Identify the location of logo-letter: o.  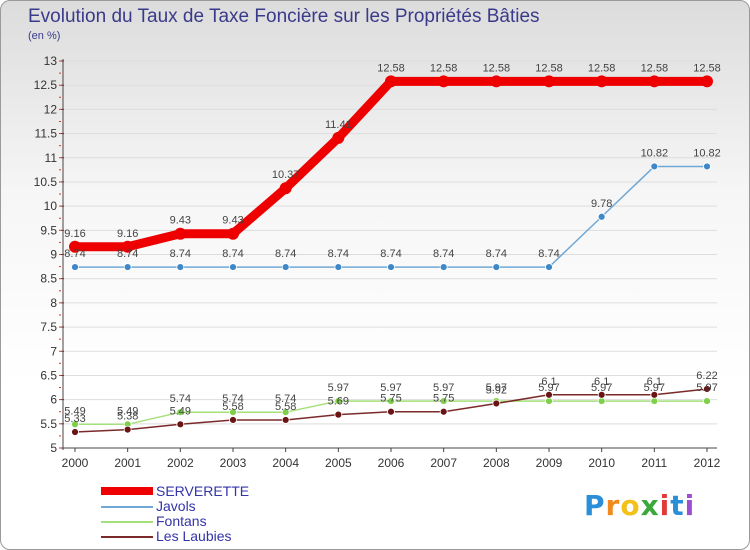
(630, 505).